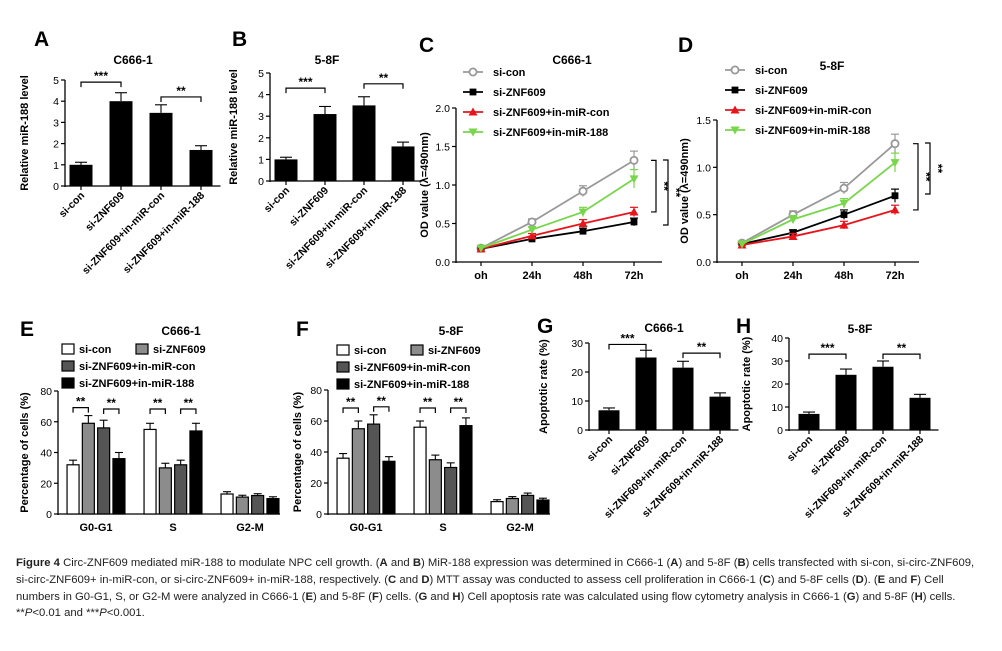  What do you see at coordinates (234, 127) in the screenshot?
I see `y-axis-label: Relative miR-188 level` at bounding box center [234, 127].